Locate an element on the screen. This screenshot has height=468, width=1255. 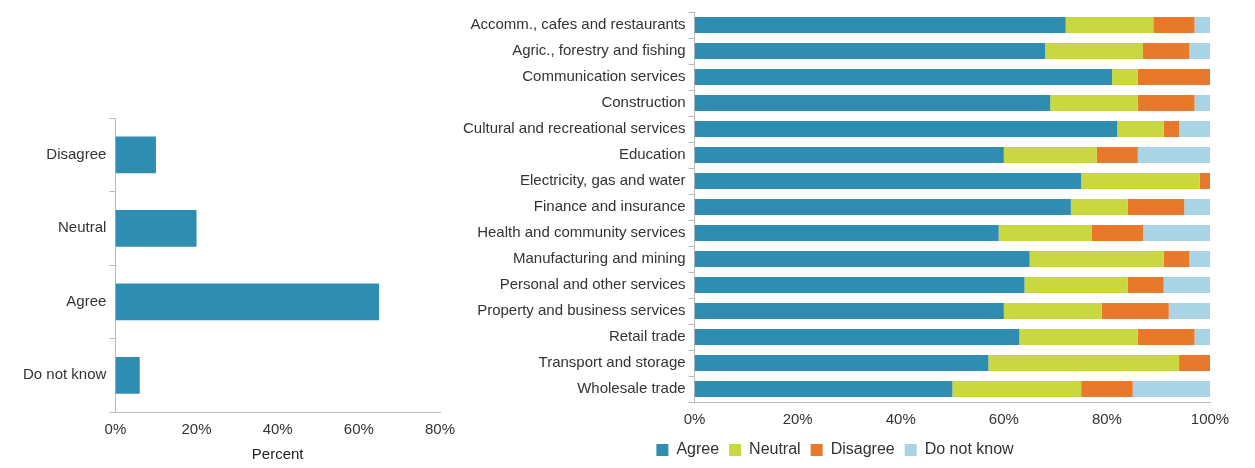
x-axis-title: Percent is located at coordinates (278, 454).